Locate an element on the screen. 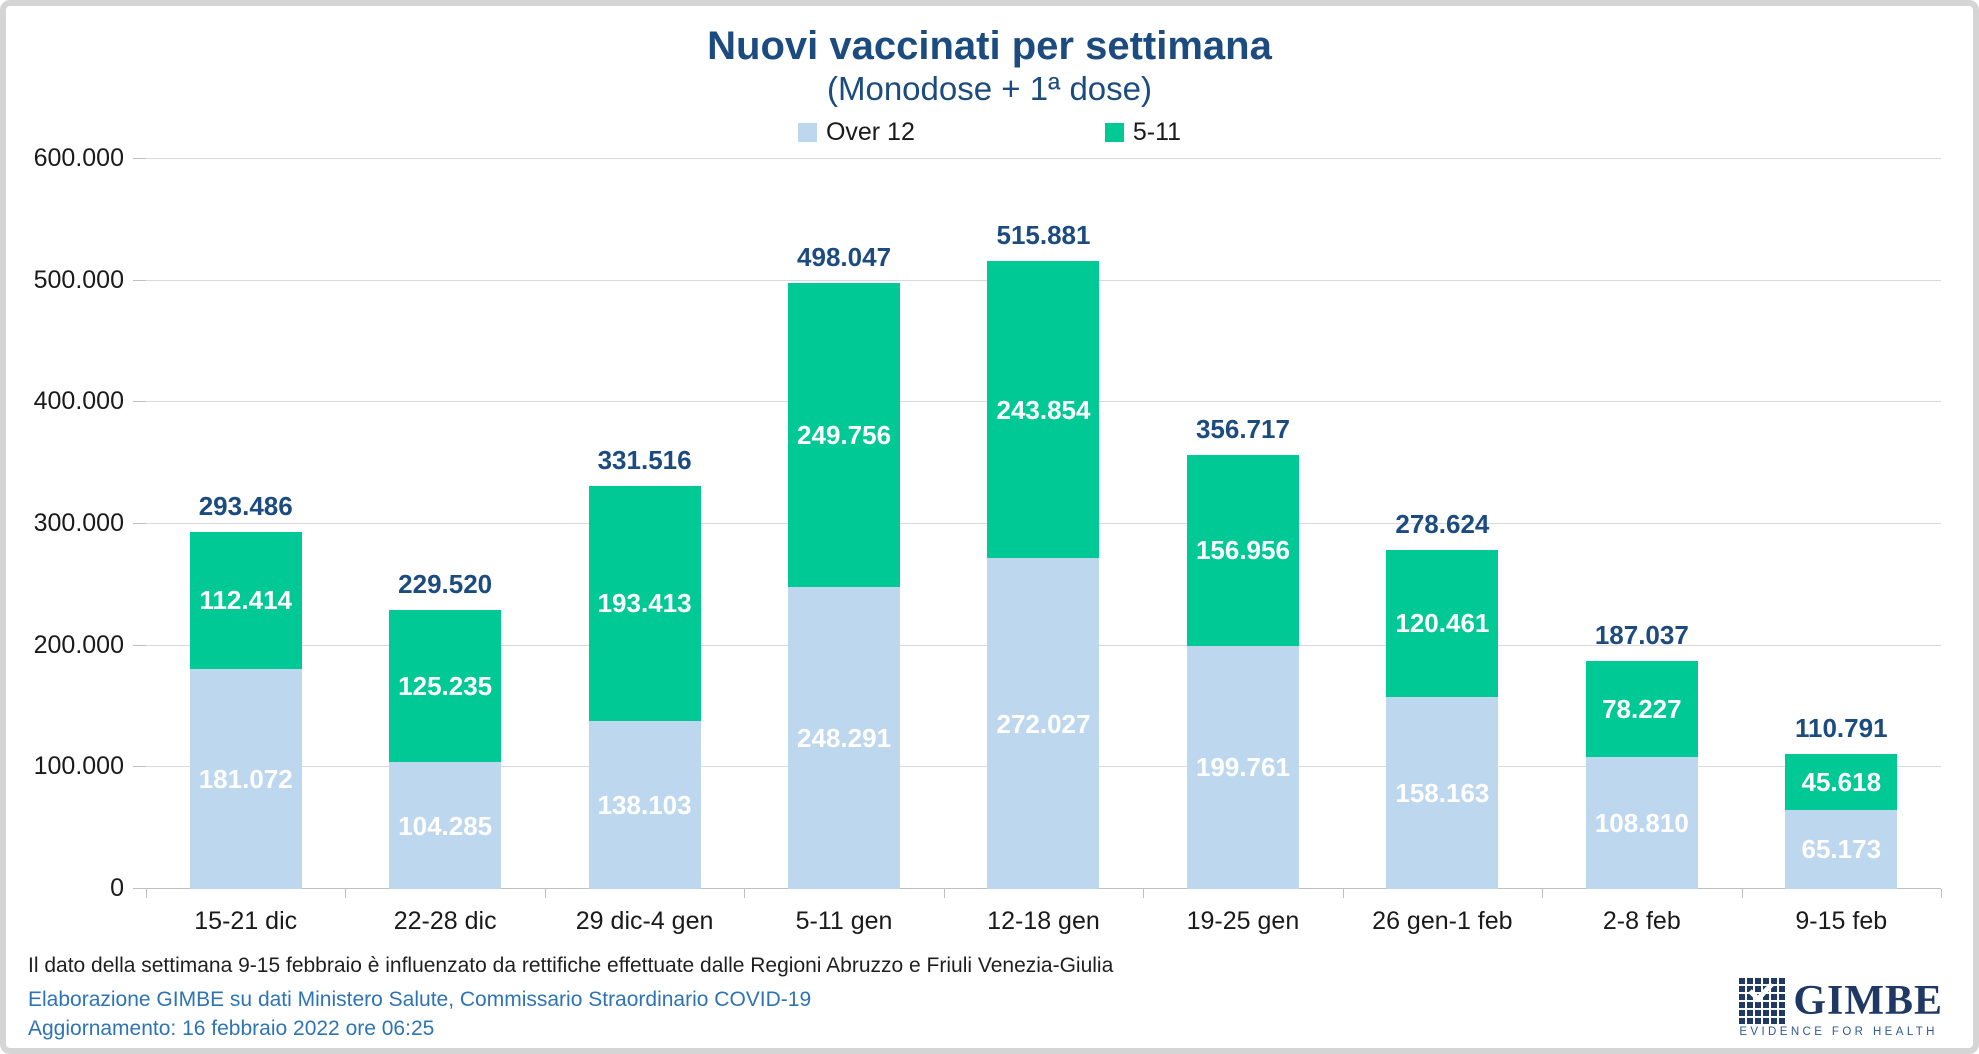 The height and width of the screenshot is (1054, 1979). x-axis-category-label: 9-15 feb is located at coordinates (1841, 921).